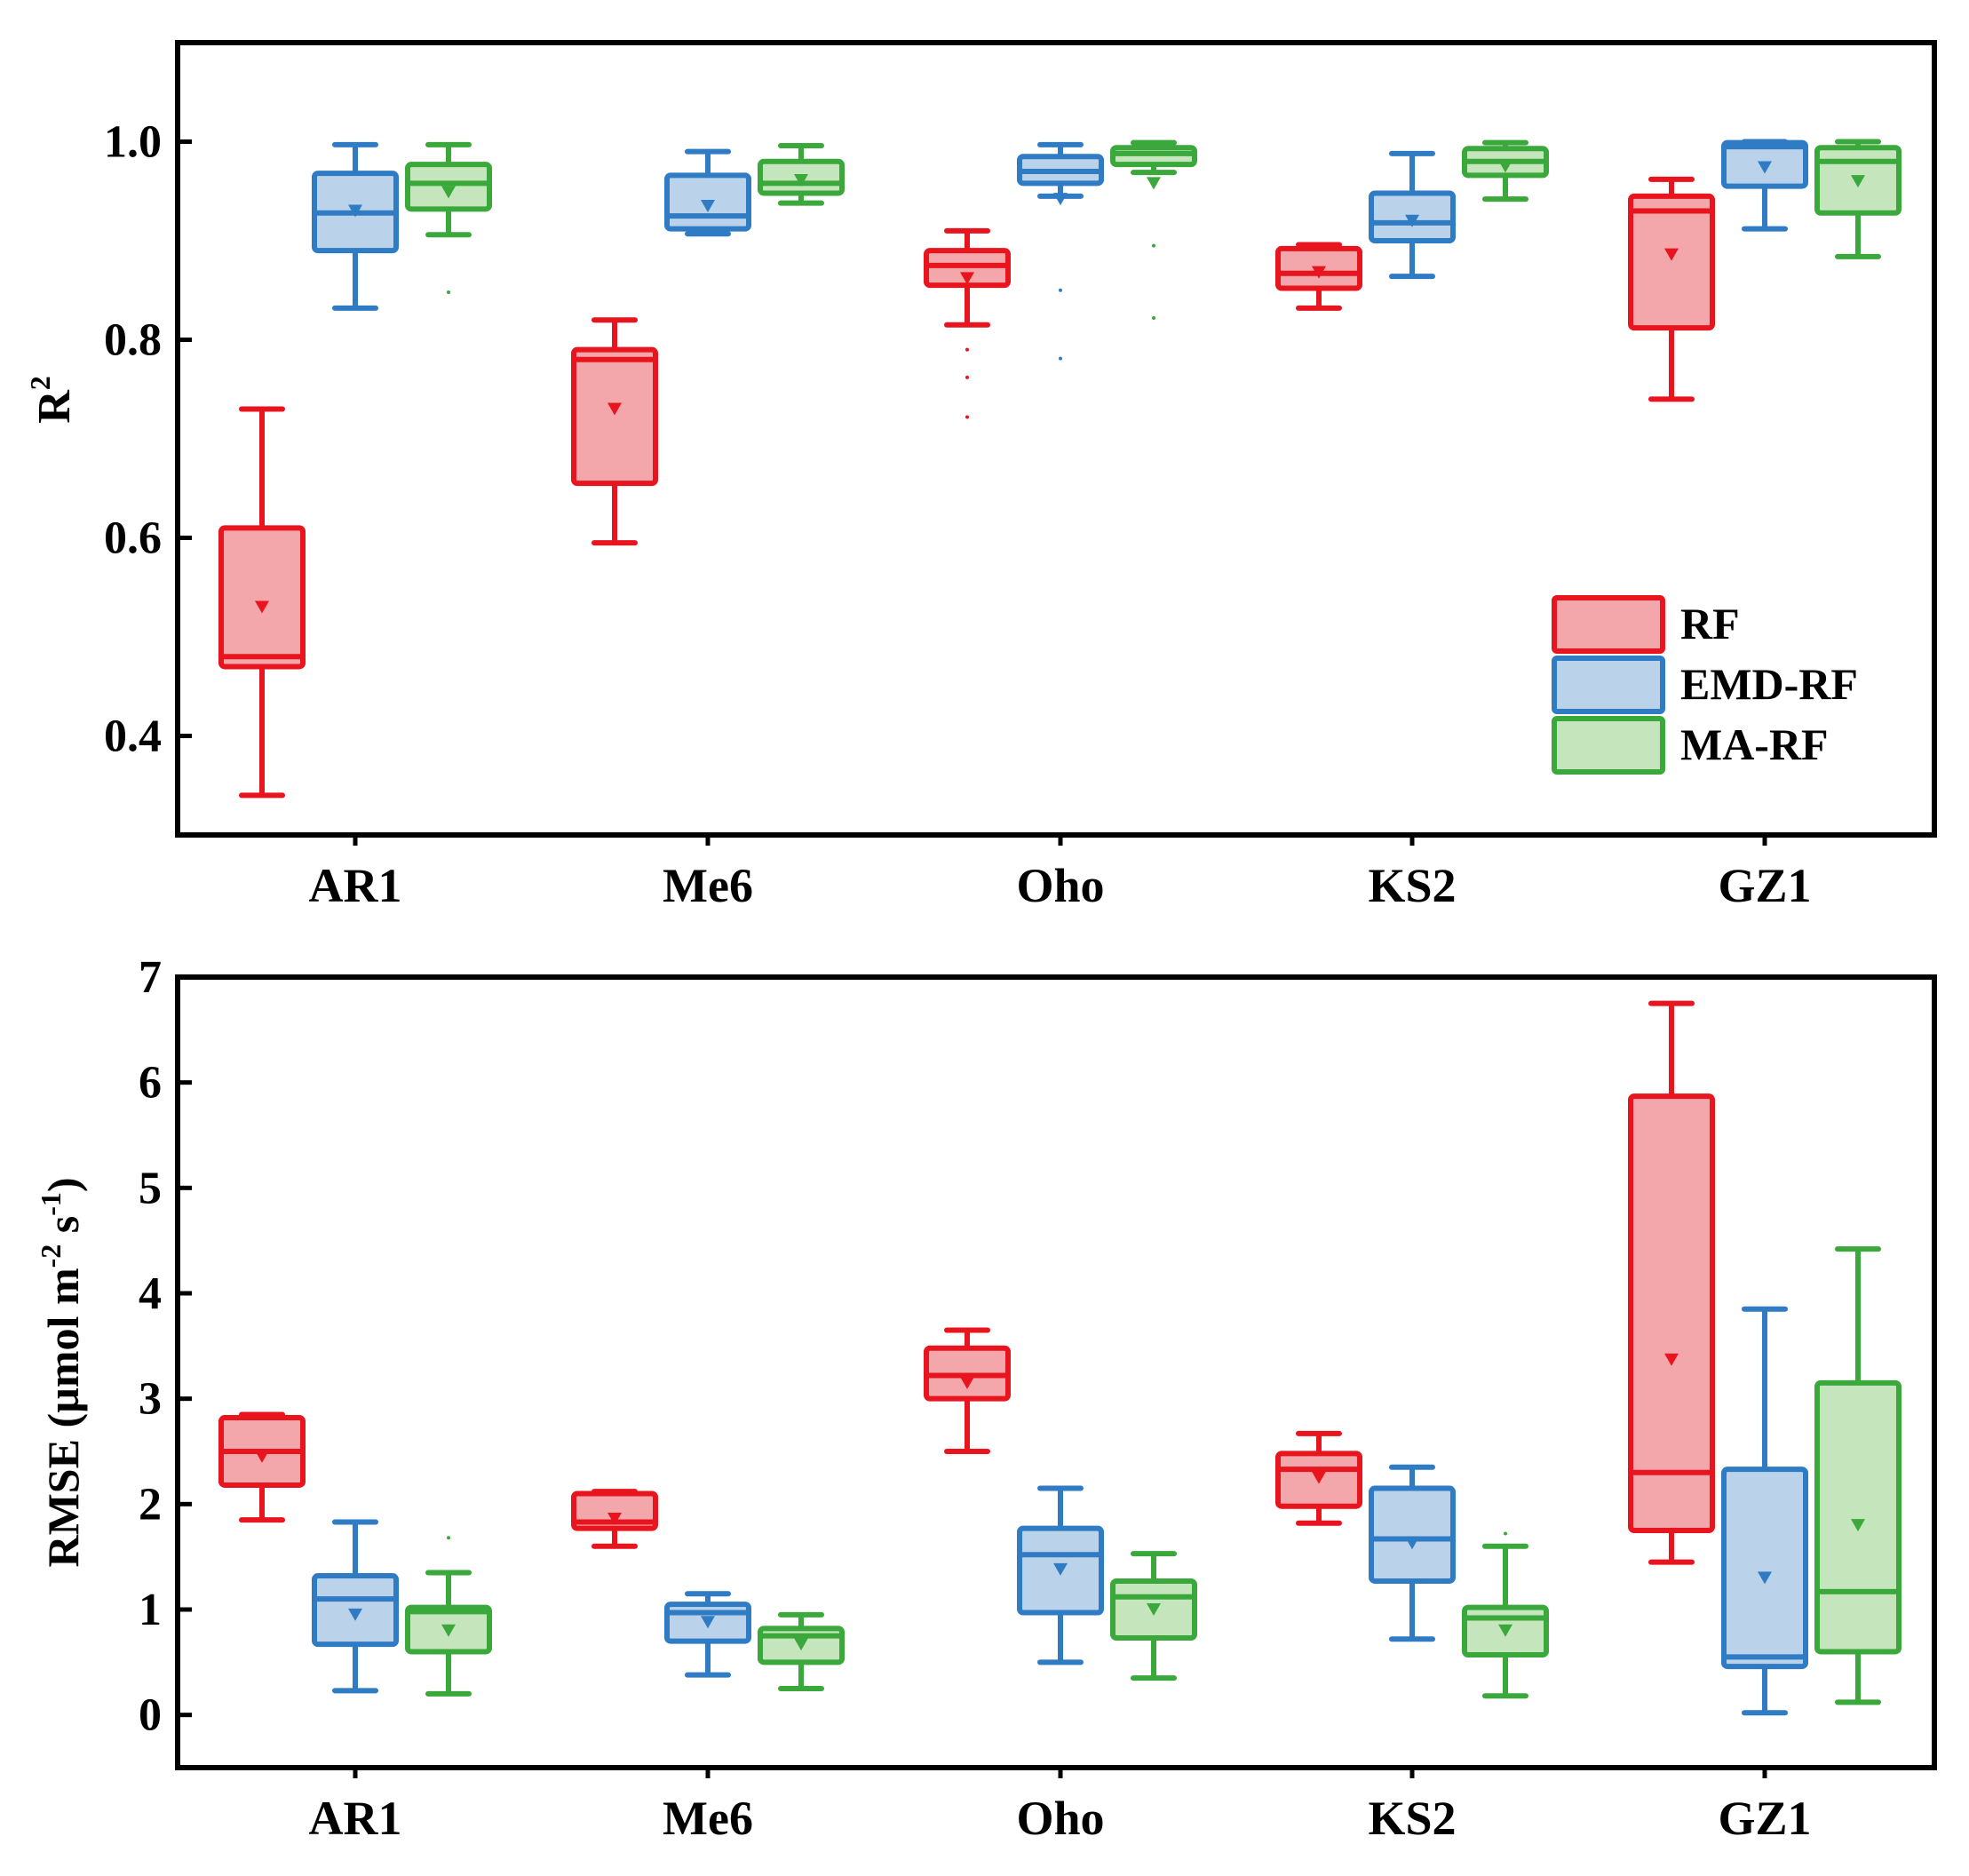  Describe the element at coordinates (133, 142) in the screenshot. I see `r2-y-tick-label: 1.0` at that location.